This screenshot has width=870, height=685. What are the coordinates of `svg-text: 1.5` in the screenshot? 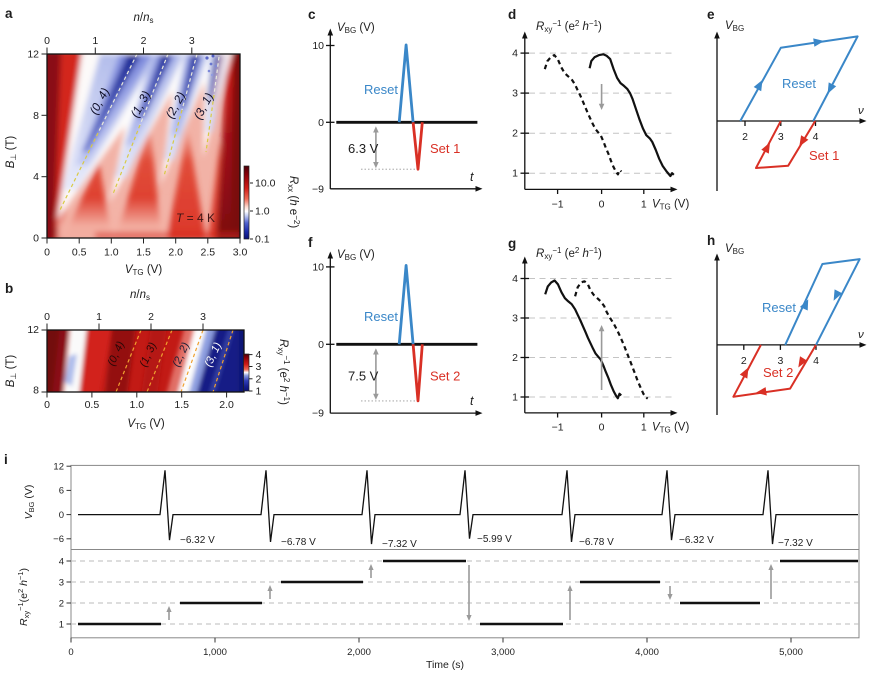 It's located at (143, 253).